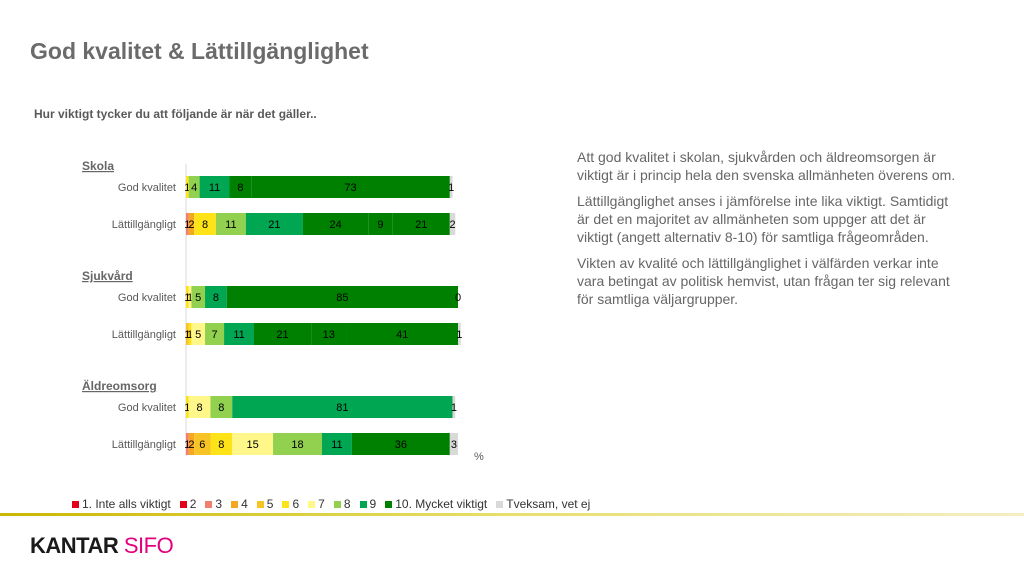 Image resolution: width=1024 pixels, height=576 pixels. I want to click on legend-item: 10. Mycket viktigt, so click(436, 504).